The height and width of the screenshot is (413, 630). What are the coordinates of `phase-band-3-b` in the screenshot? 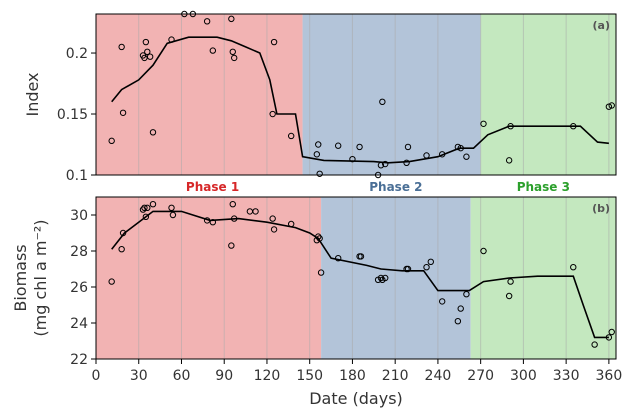 It's located at (543, 278).